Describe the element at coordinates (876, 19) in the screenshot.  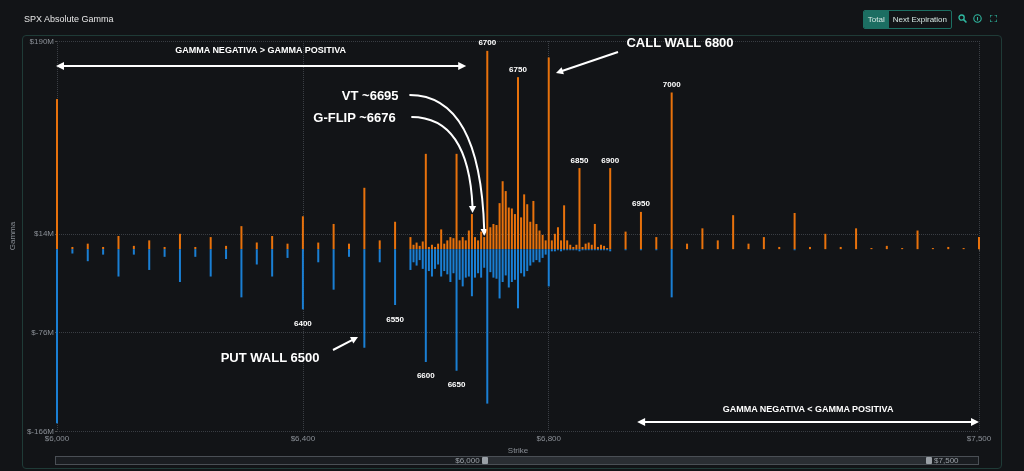
I see `text: Total` at that location.